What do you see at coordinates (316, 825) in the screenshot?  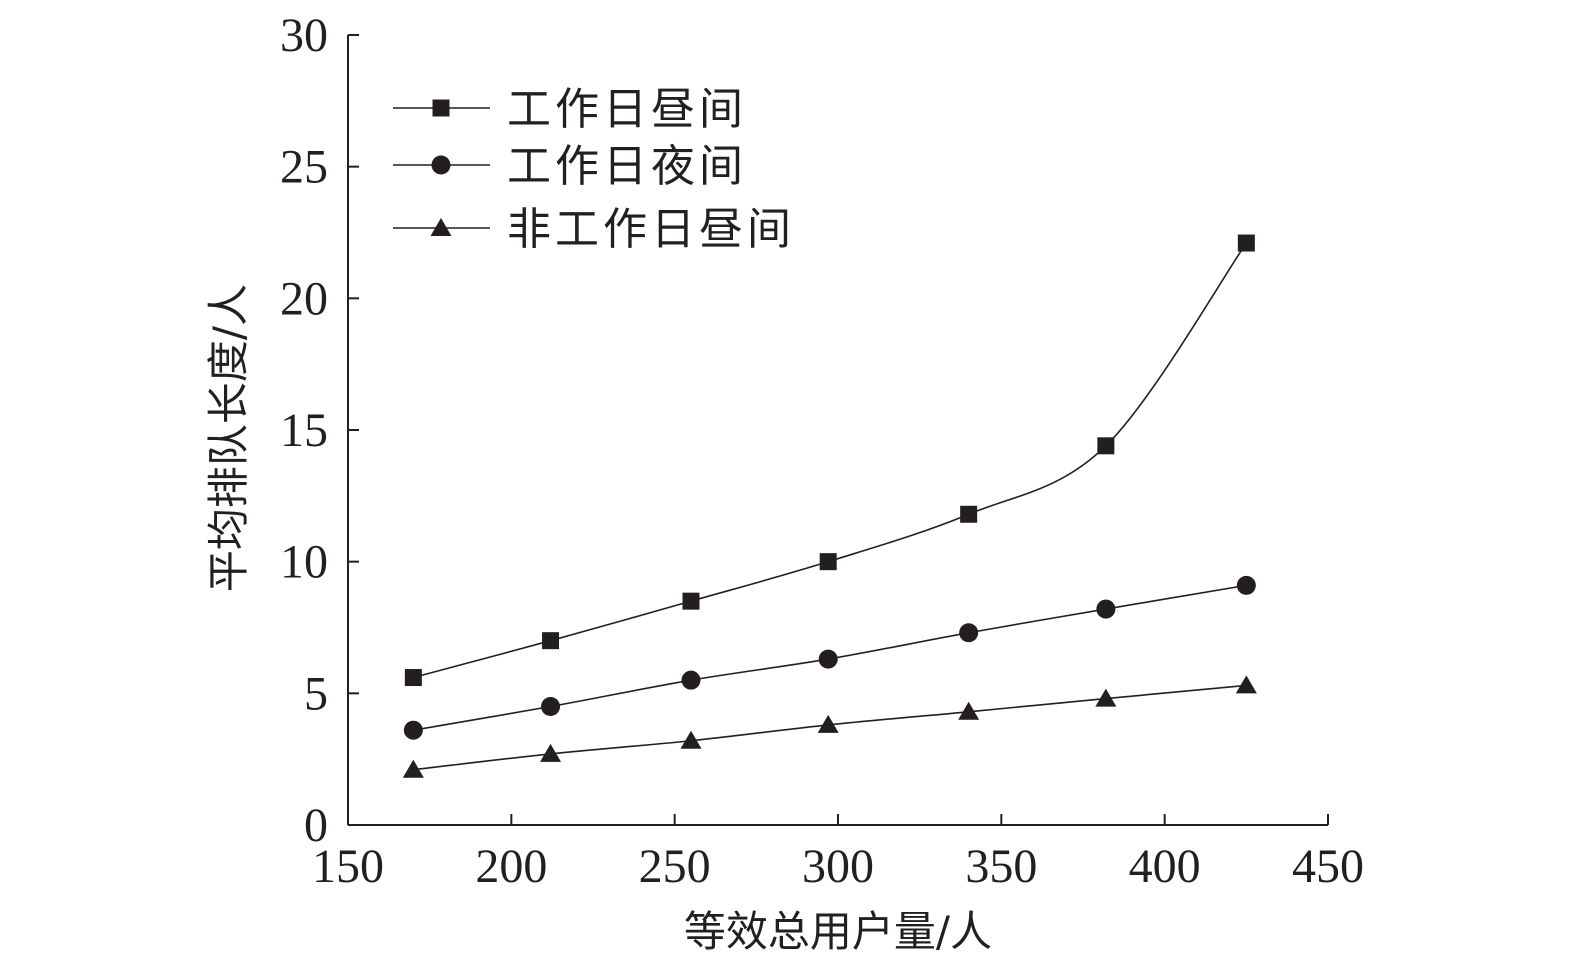 I see `y-tick-label: 0` at bounding box center [316, 825].